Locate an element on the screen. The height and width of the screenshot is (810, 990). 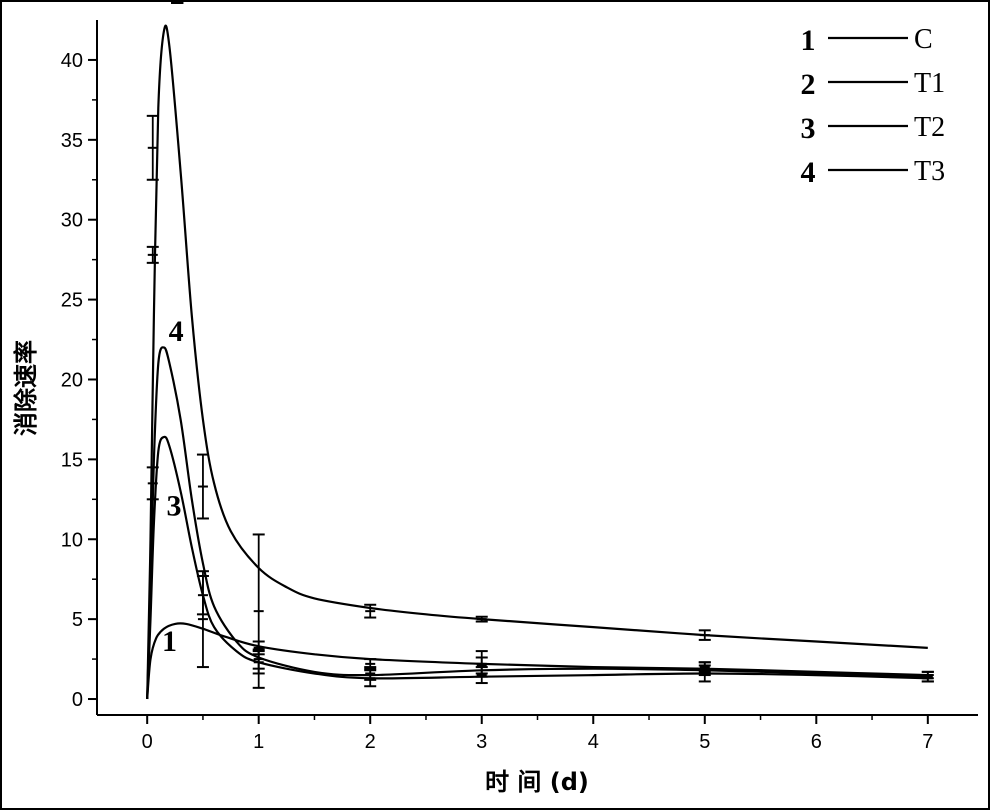
series-label-2: 2 is located at coordinates (177, 5).